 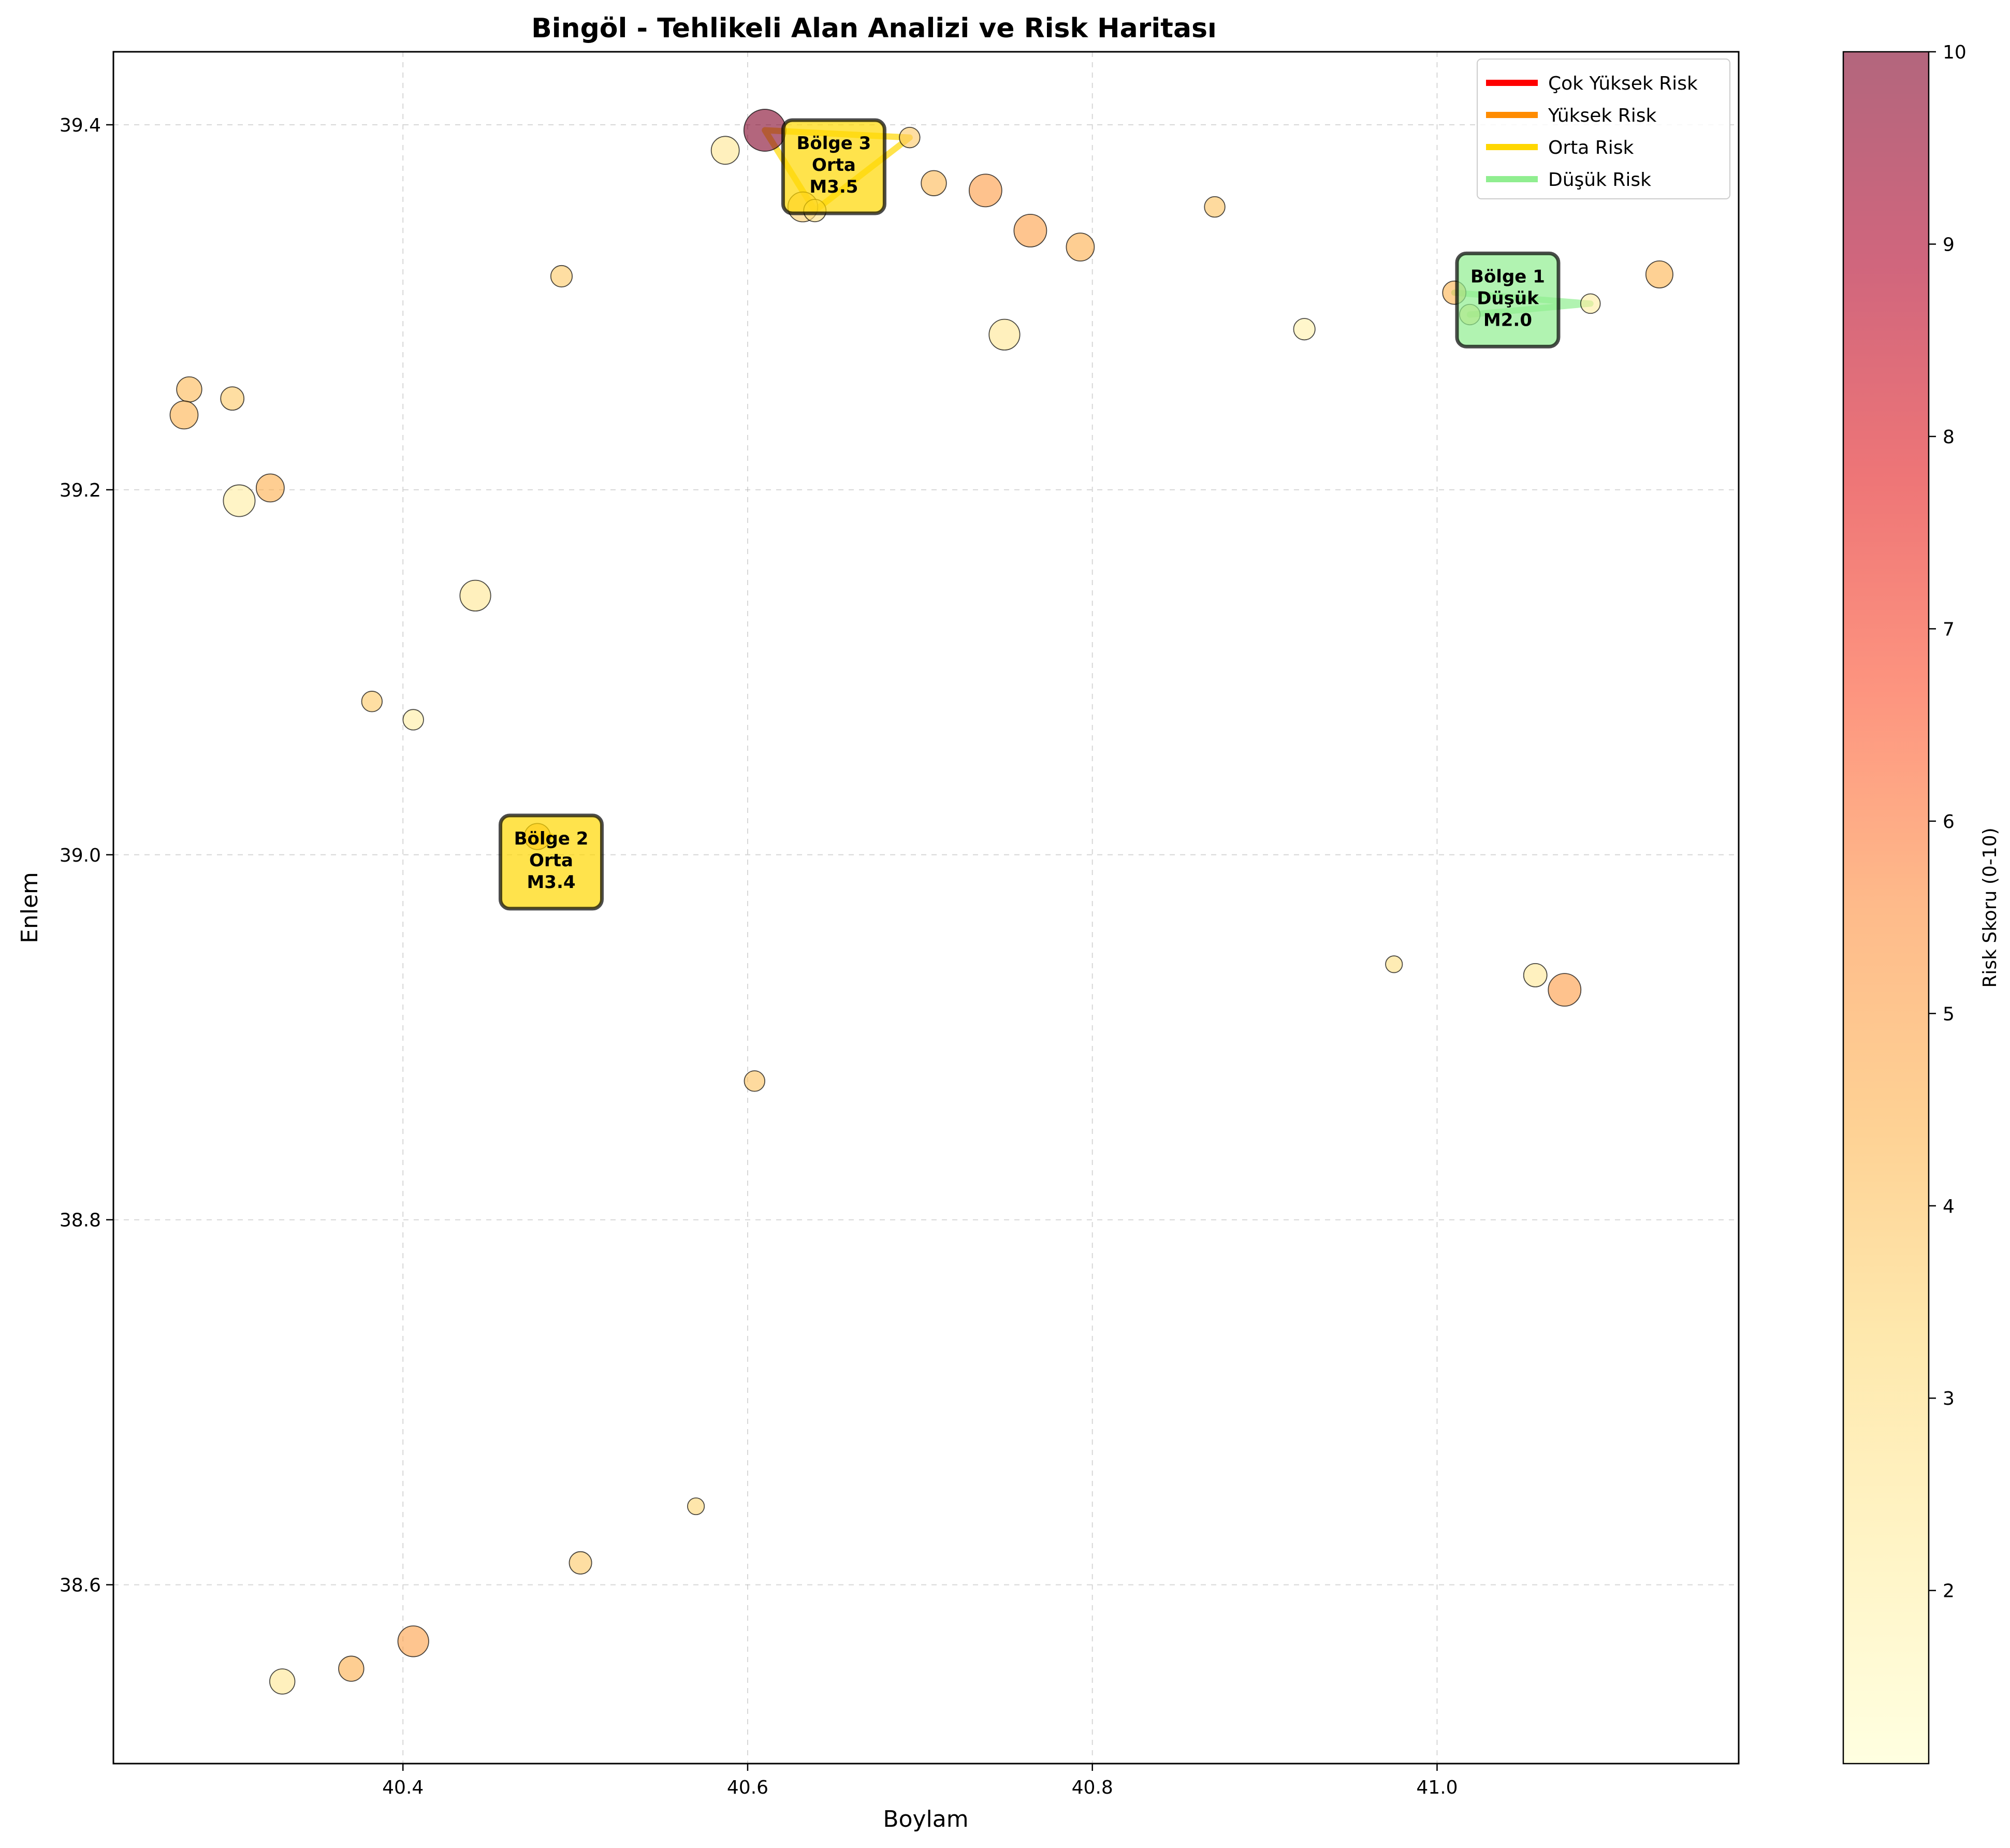 I want to click on zone-label-text: Bölge 3, so click(x=834, y=143).